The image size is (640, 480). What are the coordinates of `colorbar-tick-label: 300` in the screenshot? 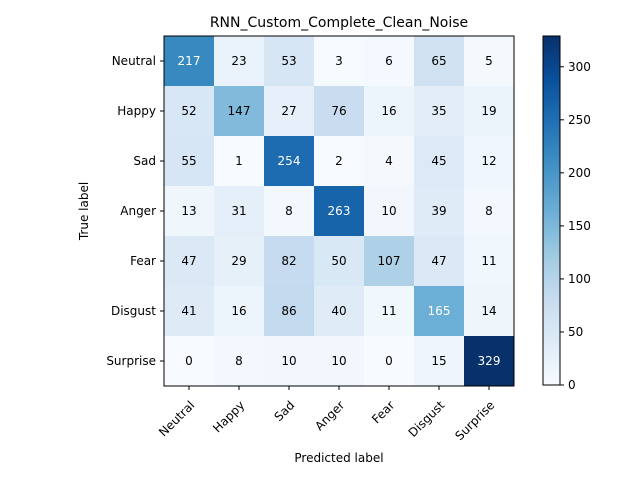 It's located at (579, 67).